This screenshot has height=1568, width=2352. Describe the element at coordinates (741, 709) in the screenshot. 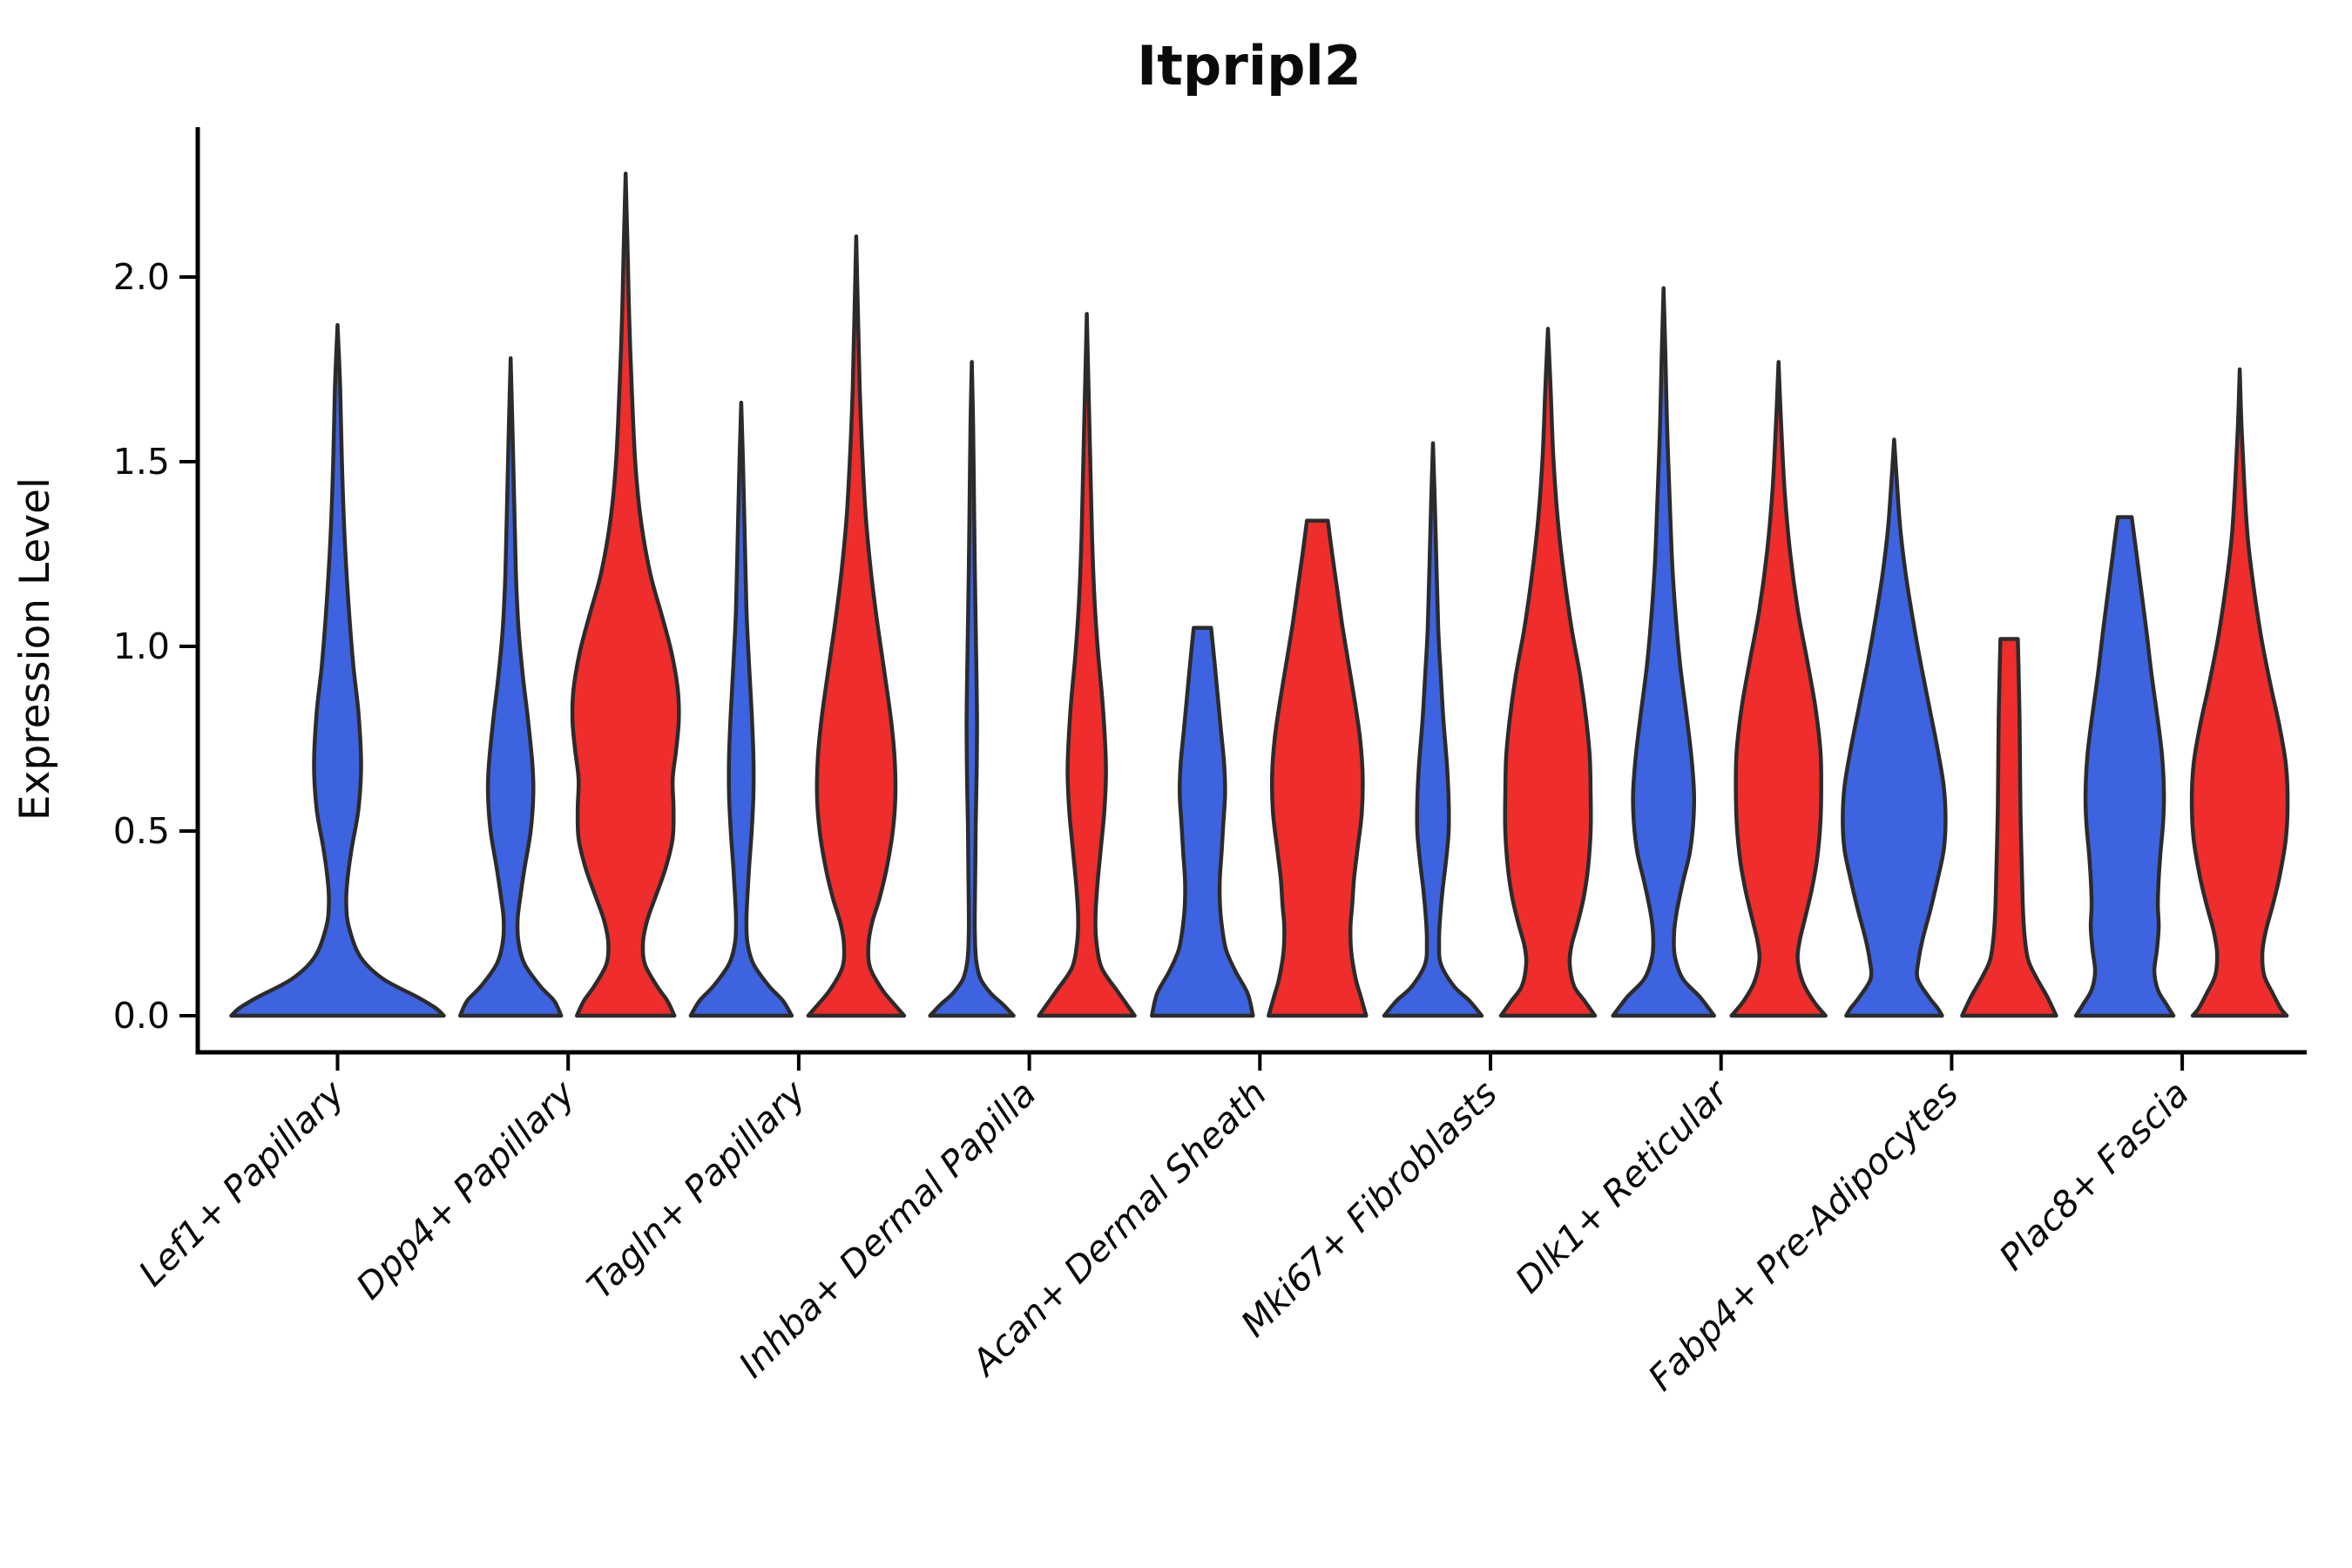

I see `violin-tagln-blue` at that location.